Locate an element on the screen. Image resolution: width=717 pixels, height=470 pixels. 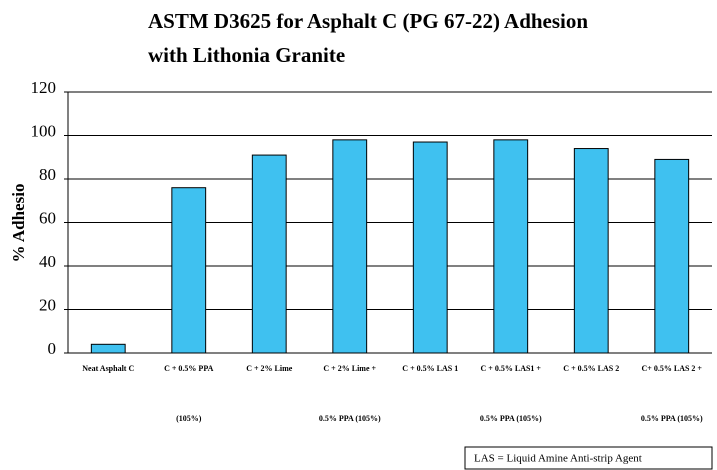
y-tick-label: 0 is located at coordinates (52, 348).